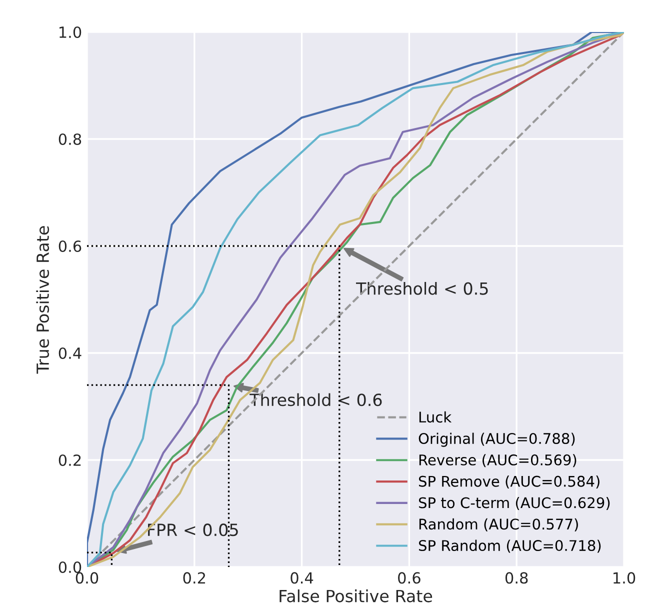  I want to click on legend-label: Original (AUC=0.788), so click(496, 439).